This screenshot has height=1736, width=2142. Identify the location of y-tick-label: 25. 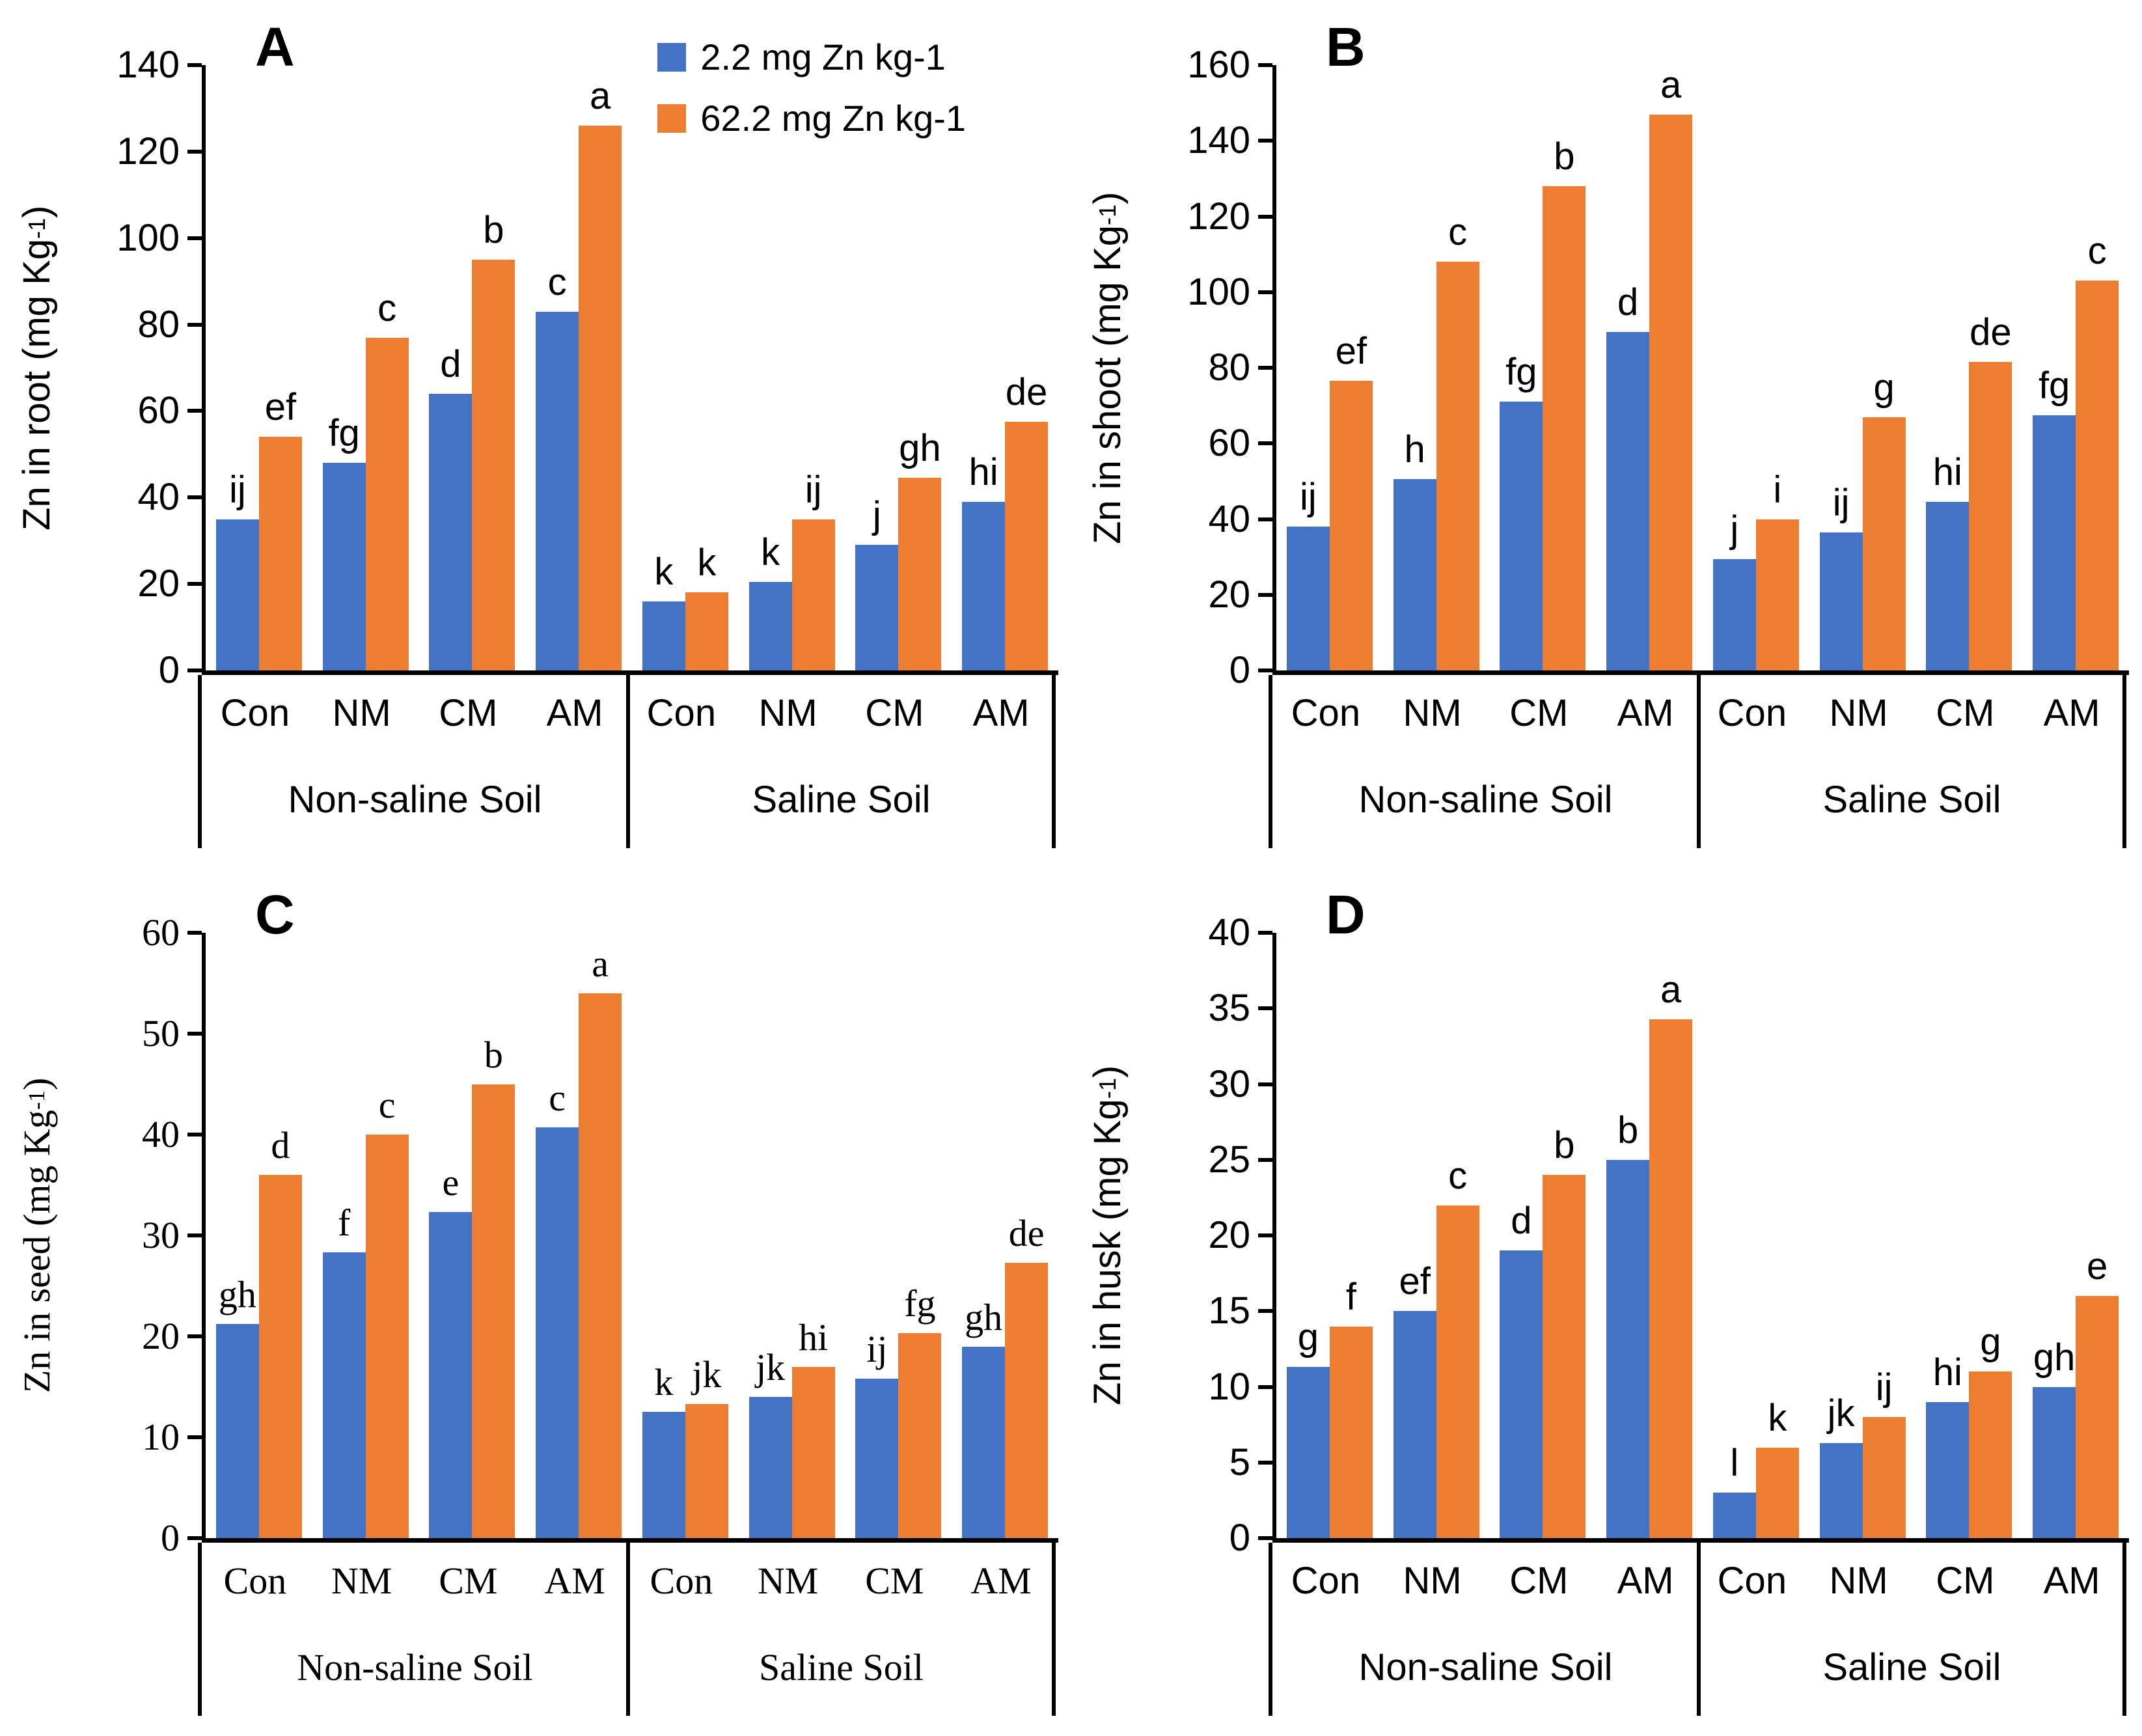
(1229, 1159).